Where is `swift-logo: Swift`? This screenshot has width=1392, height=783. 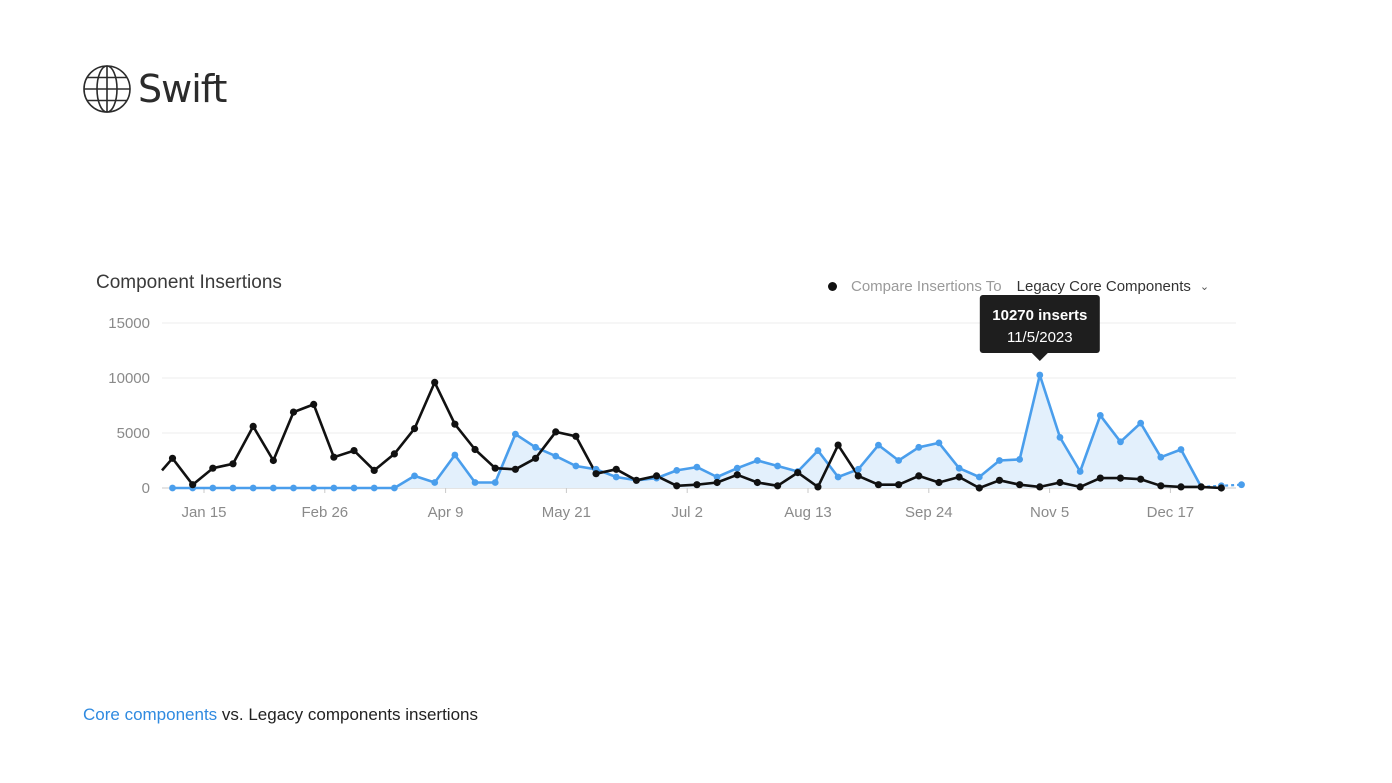 swift-logo: Swift is located at coordinates (154, 89).